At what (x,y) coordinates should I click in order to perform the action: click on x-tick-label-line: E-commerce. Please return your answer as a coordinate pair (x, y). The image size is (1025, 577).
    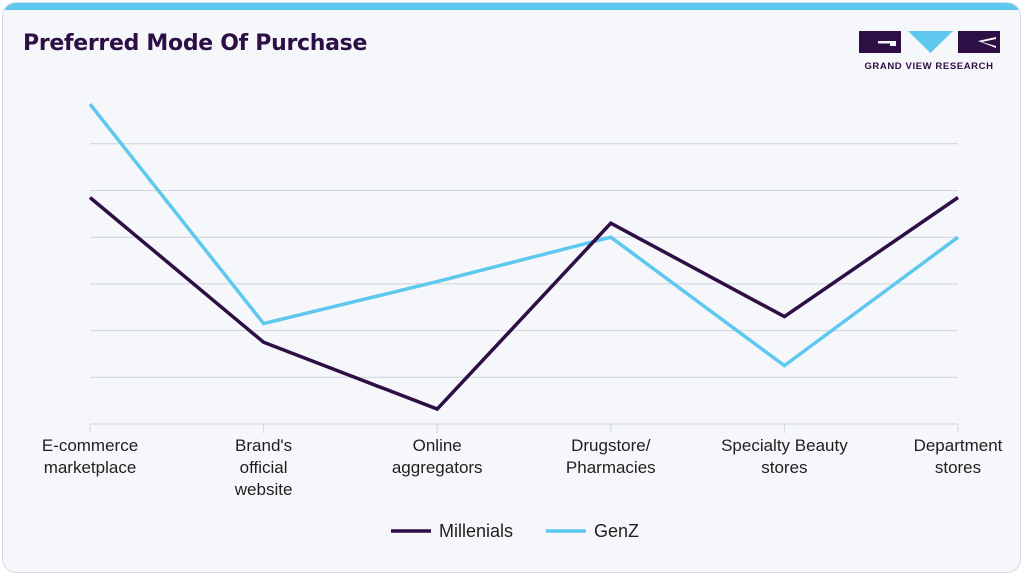
    Looking at the image, I should click on (90, 445).